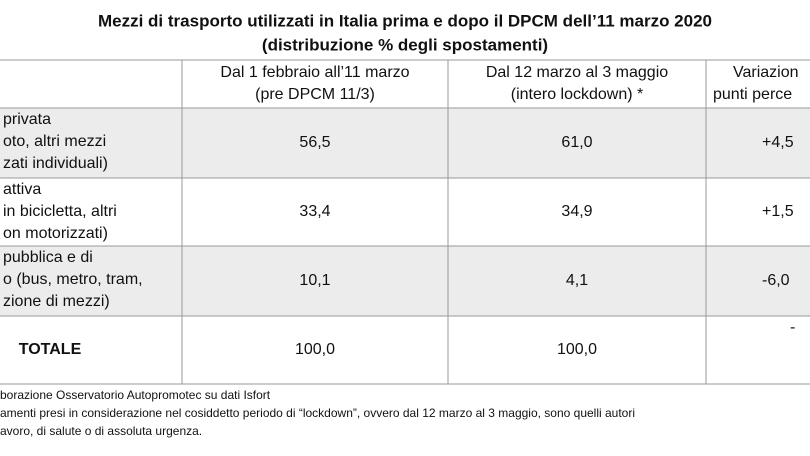 The height and width of the screenshot is (456, 810). I want to click on row-label: attiva, so click(22, 189).